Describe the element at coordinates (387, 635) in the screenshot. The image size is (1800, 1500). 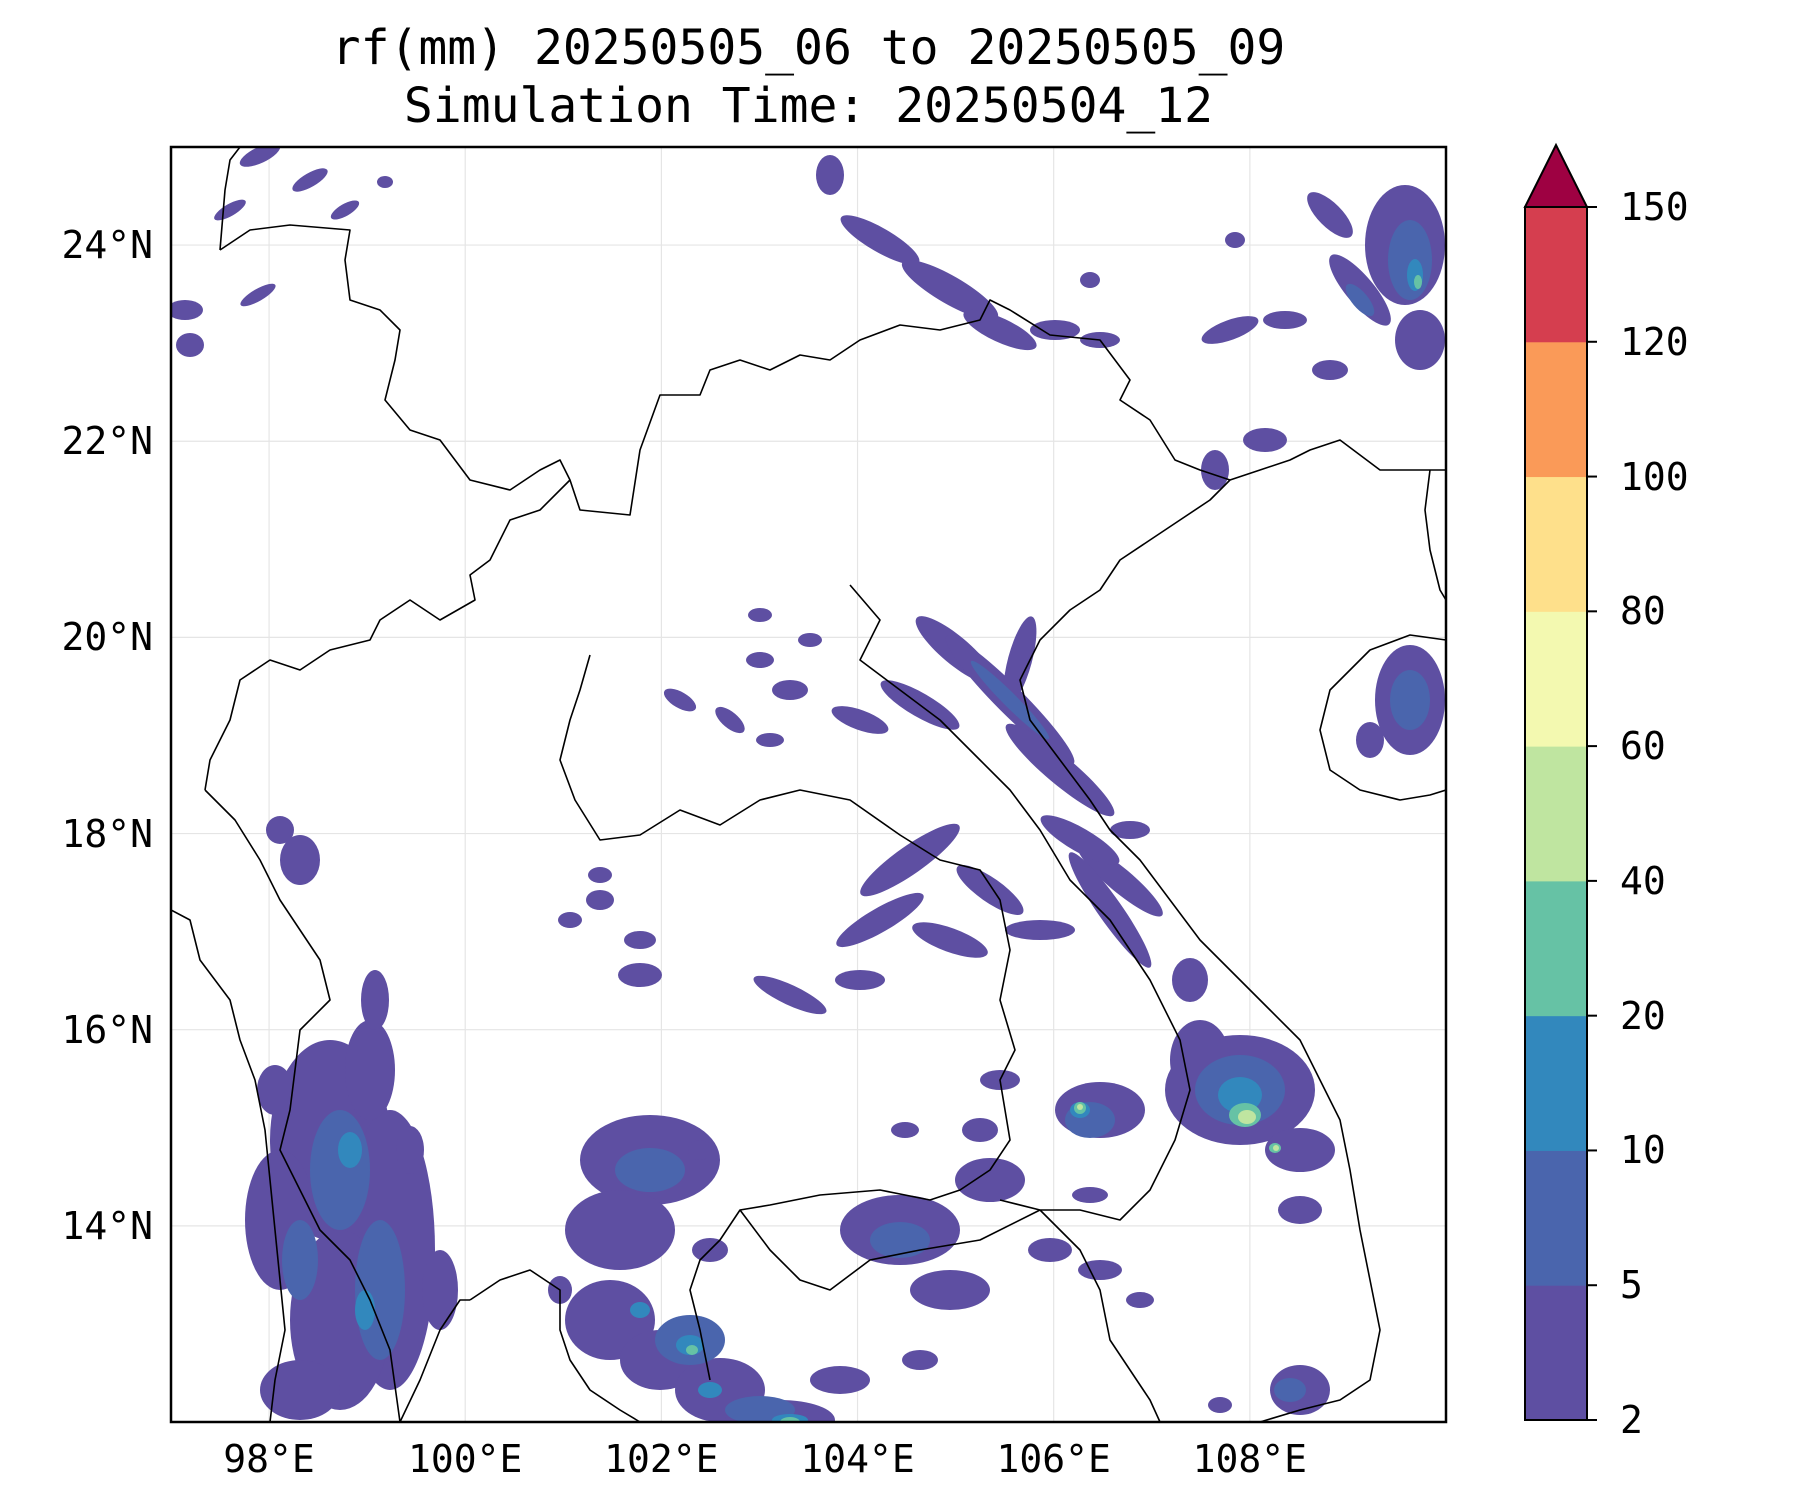
I see `laos-china-border` at that location.